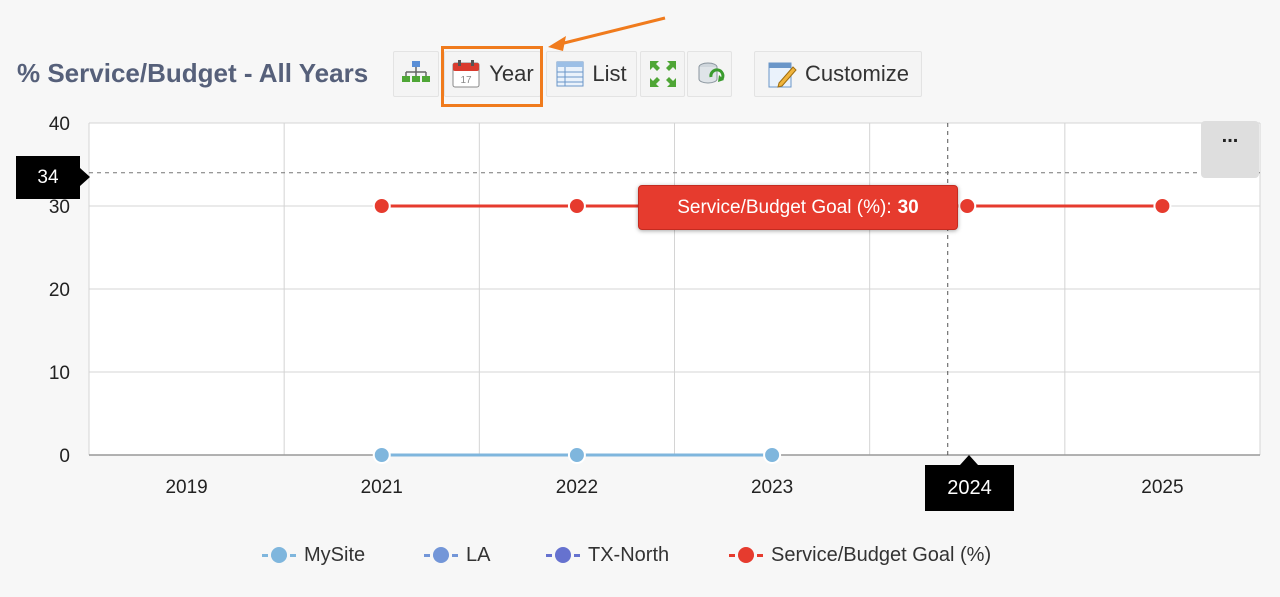 This screenshot has height=597, width=1280. I want to click on tooltip-label: Service/Budget Goal (%):, so click(784, 207).